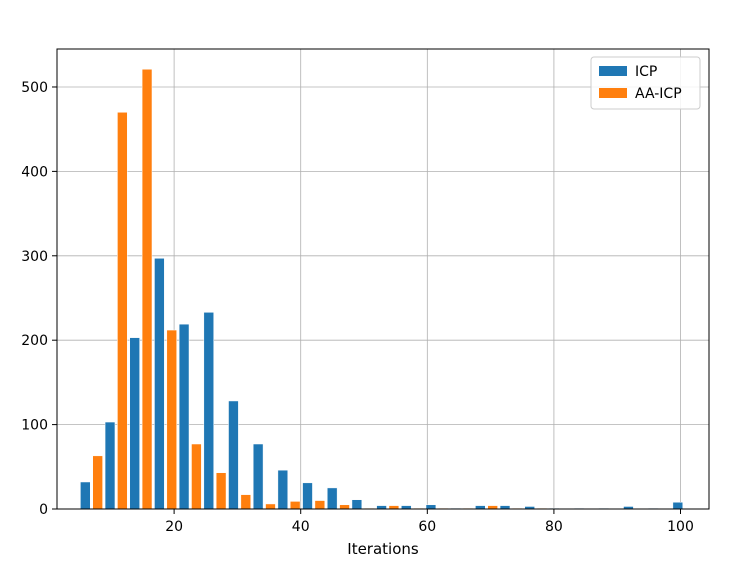  I want to click on y-tick-label: 100, so click(34, 426).